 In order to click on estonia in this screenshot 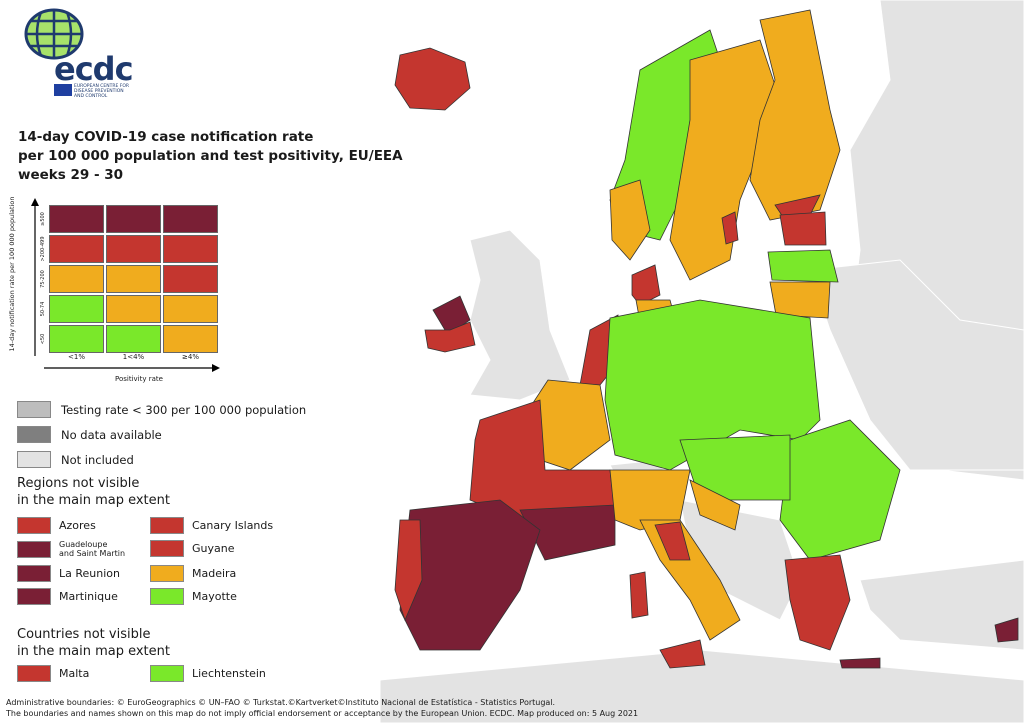, I will do `click(803, 228)`.